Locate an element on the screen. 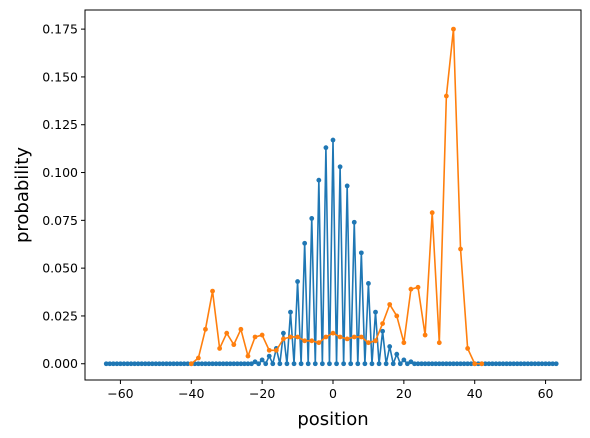 The image size is (590, 438). y-tick-label: 0.000 is located at coordinates (60, 363).